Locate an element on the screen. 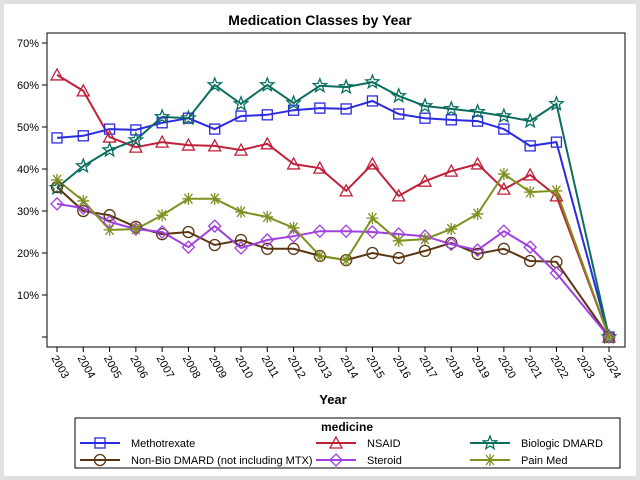 The width and height of the screenshot is (640, 480). y-tick-label: 20% is located at coordinates (28, 254).